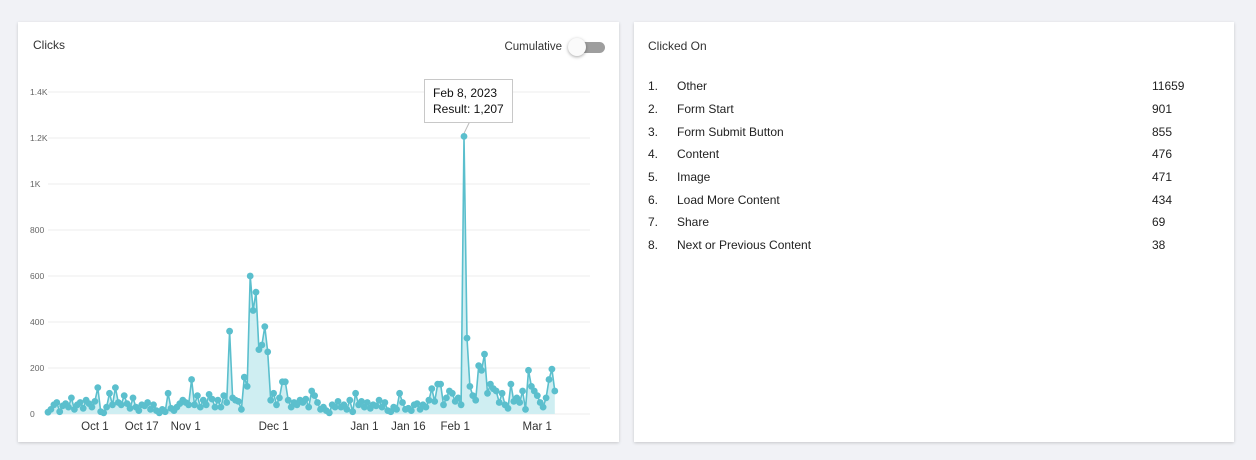 This screenshot has width=1256, height=460. I want to click on list-rank: 2., so click(653, 109).